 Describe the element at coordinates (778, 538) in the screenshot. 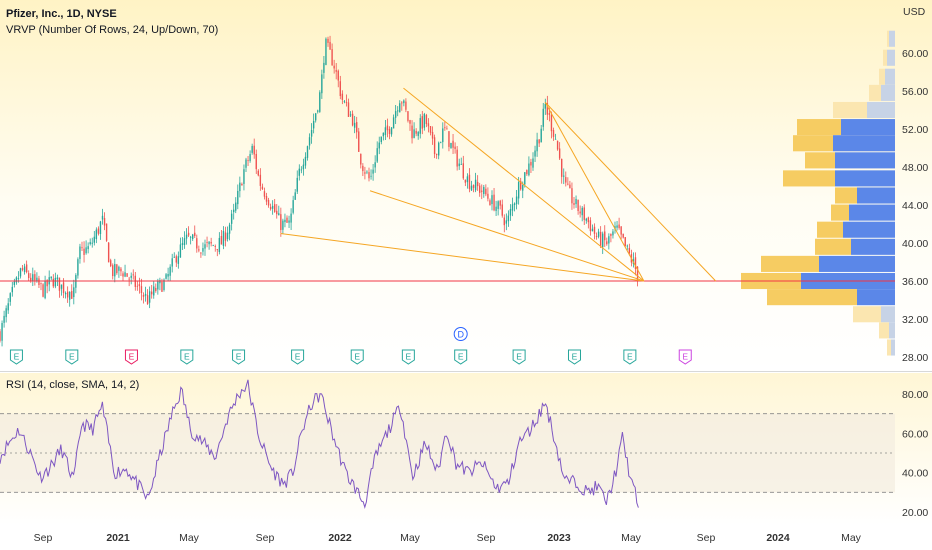

I see `time-tick-label: 2024` at that location.